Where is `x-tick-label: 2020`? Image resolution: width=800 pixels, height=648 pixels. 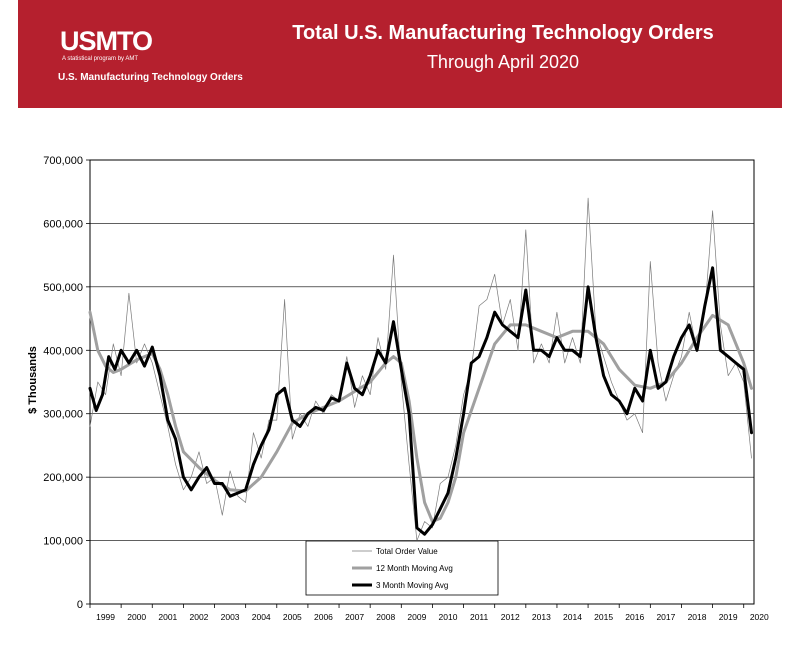 x-tick-label: 2020 is located at coordinates (759, 617).